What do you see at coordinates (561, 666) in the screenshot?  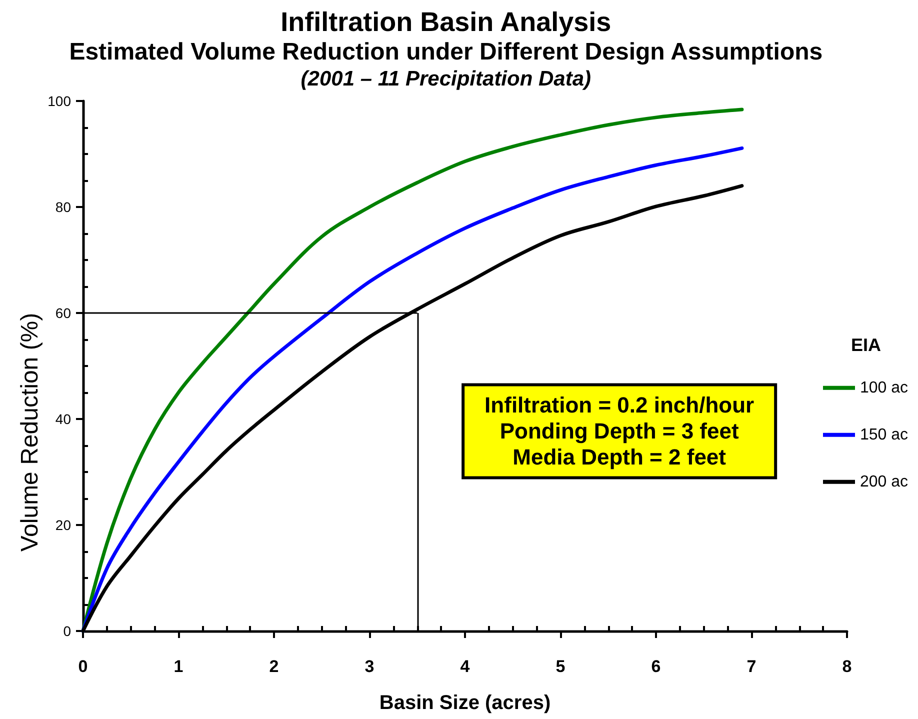 I see `x-tick-label: 5` at bounding box center [561, 666].